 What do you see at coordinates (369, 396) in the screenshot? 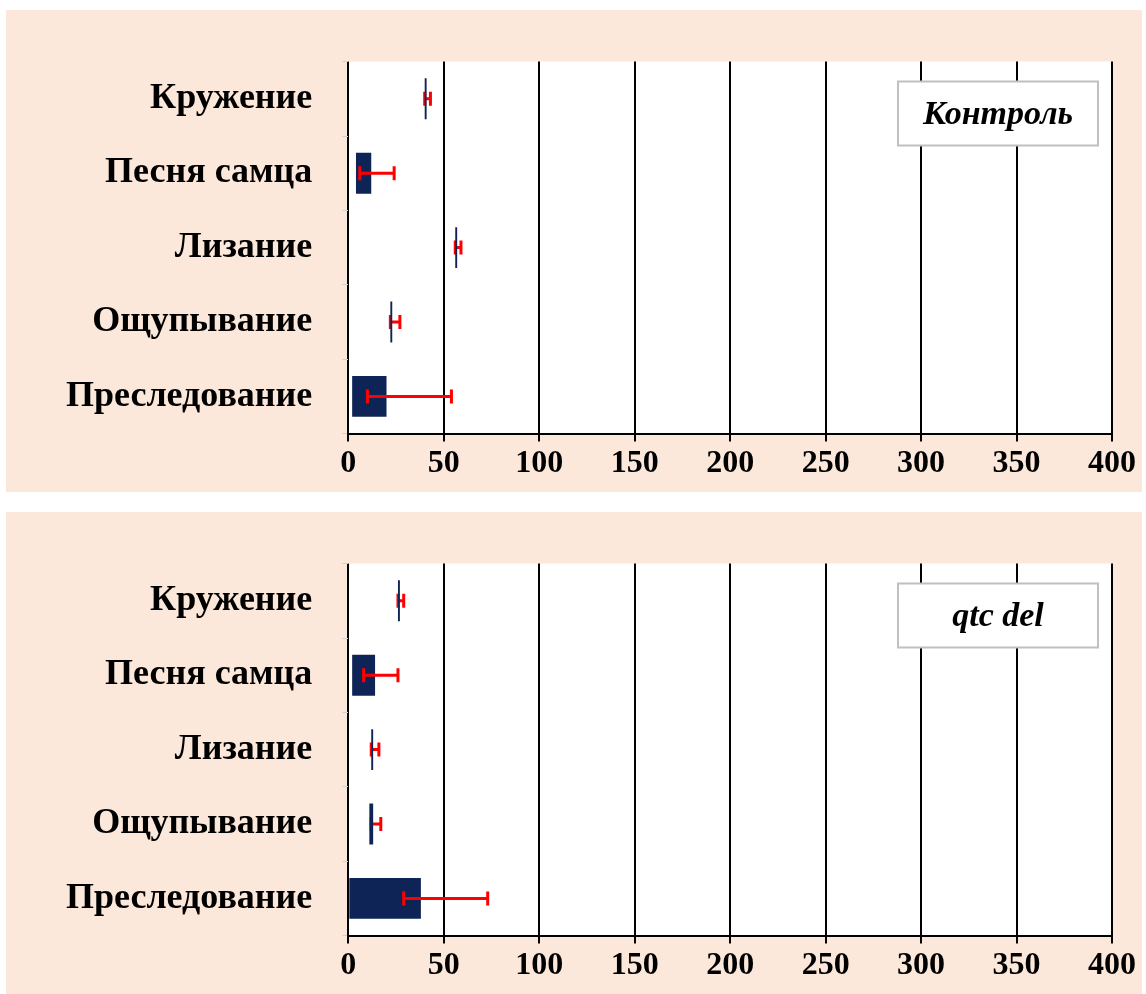
I see `bar` at bounding box center [369, 396].